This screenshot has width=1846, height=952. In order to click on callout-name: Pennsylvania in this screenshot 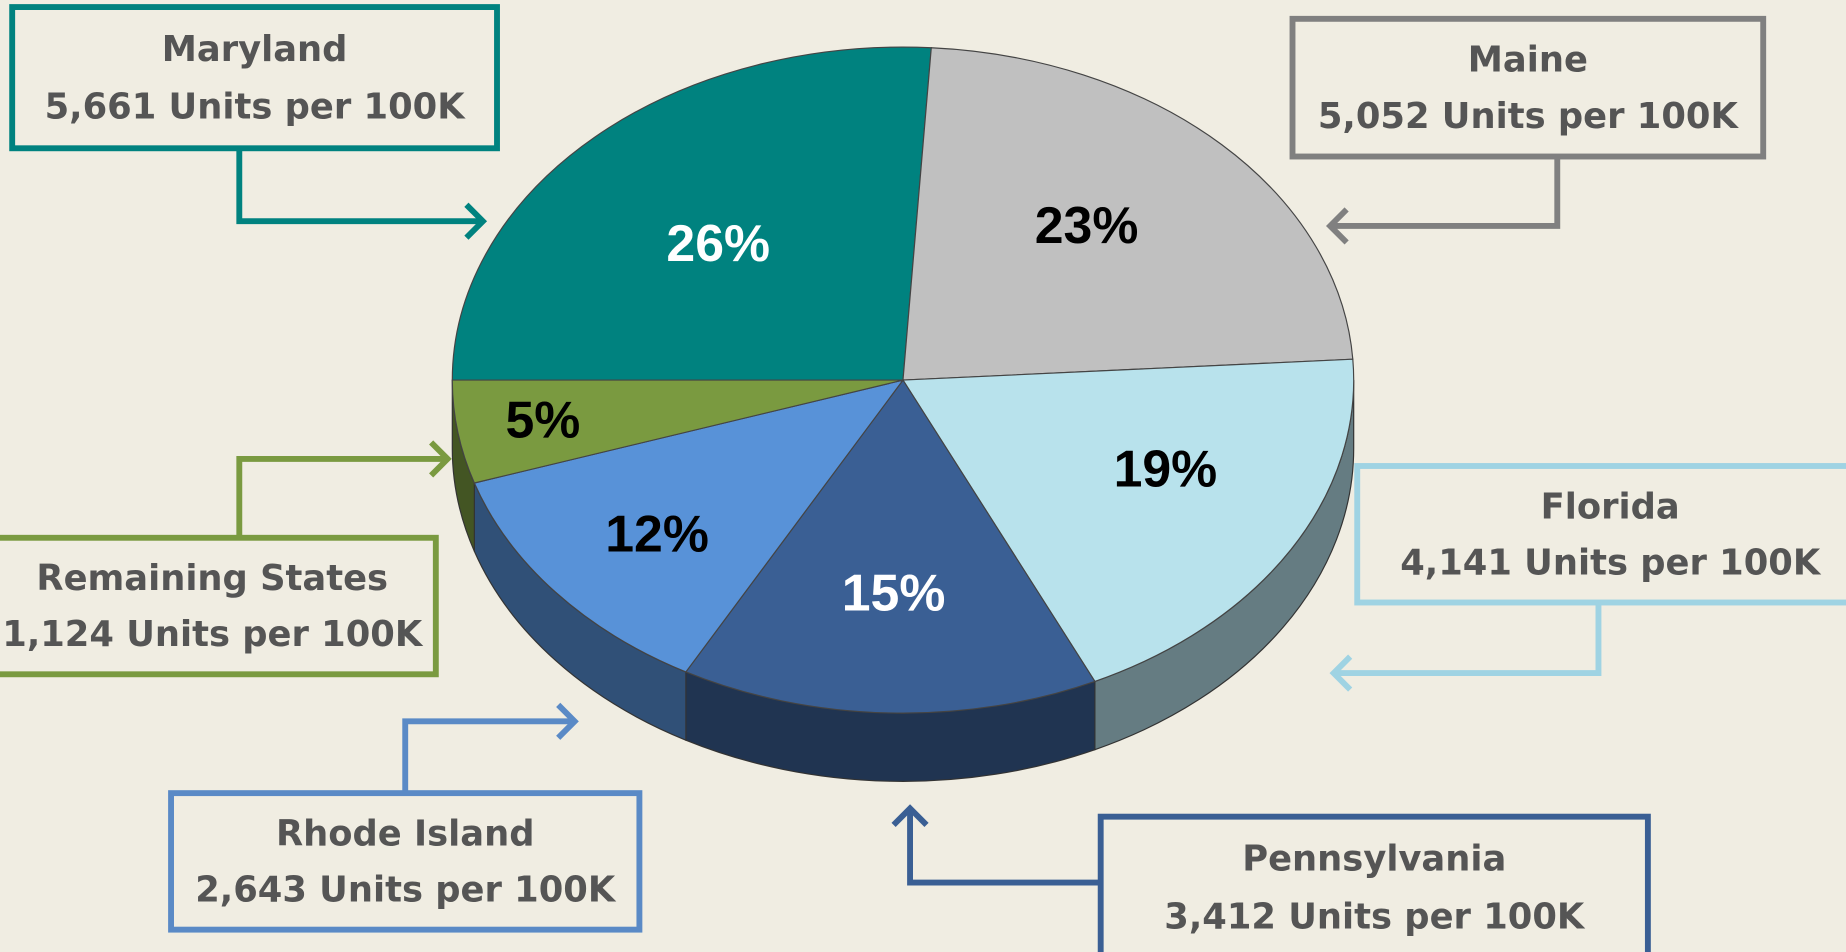, I will do `click(1374, 858)`.